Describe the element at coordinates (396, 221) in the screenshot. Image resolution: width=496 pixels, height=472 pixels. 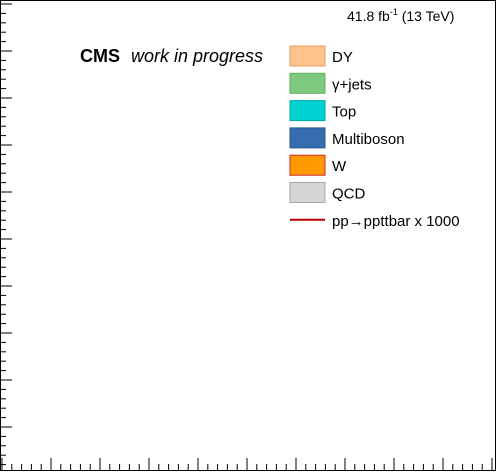
I see `legend-label: pp→ppttbar x 1000` at that location.